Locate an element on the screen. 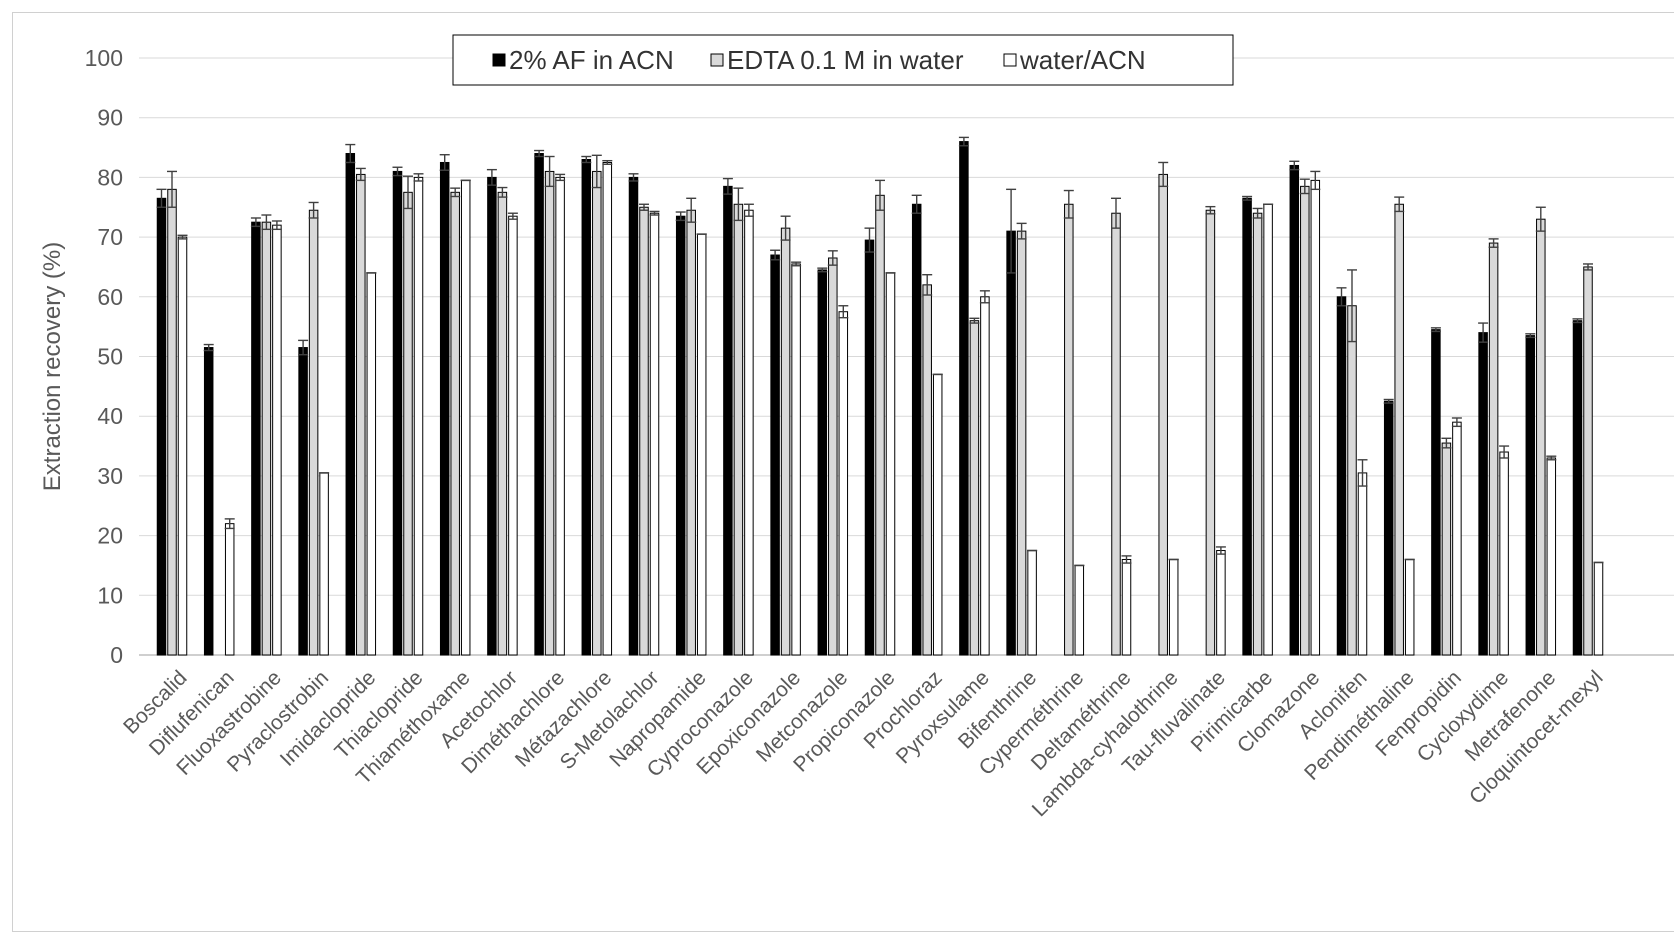 Image resolution: width=1674 pixels, height=933 pixels. bar-edta-0-1-m-in-water-pyraclostrobin is located at coordinates (313, 432).